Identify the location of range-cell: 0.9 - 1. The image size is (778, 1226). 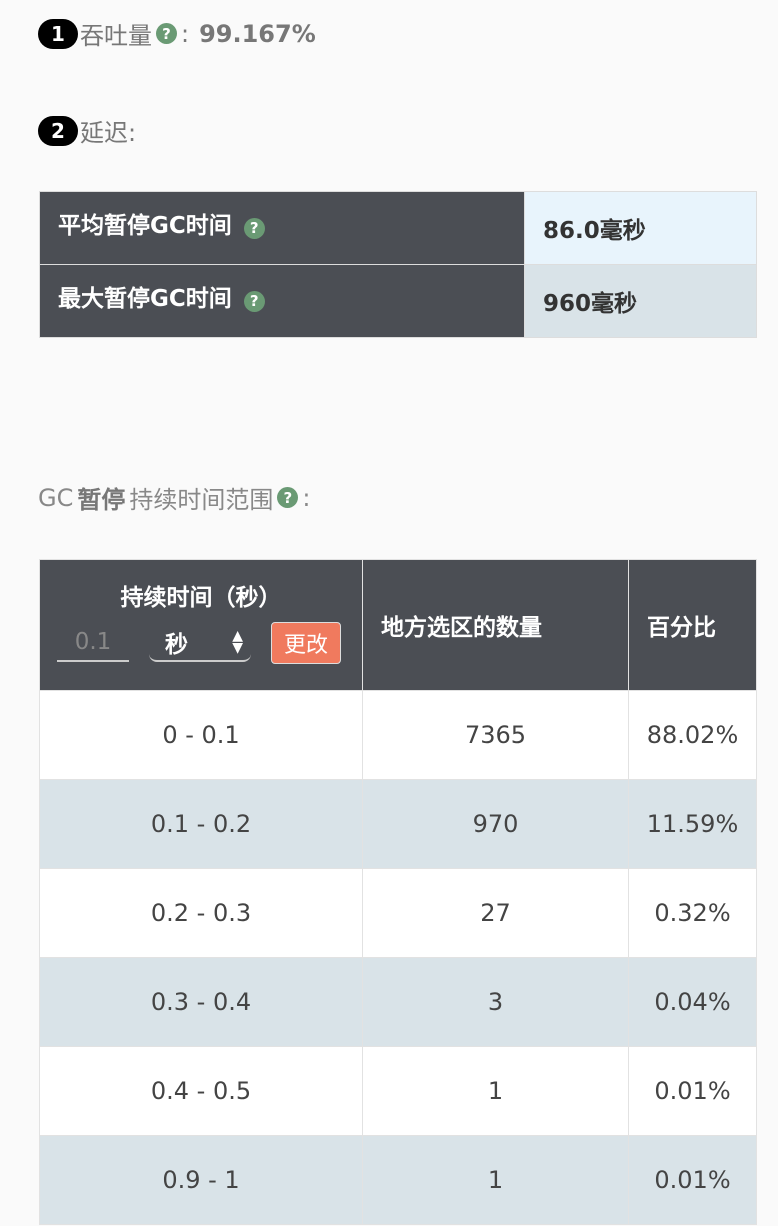
(201, 1180).